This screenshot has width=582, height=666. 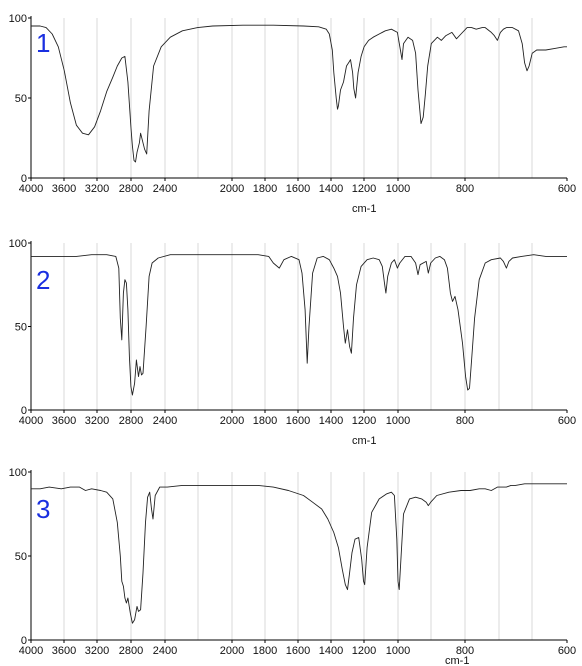 I want to click on panel-number: 3, so click(x=43, y=509).